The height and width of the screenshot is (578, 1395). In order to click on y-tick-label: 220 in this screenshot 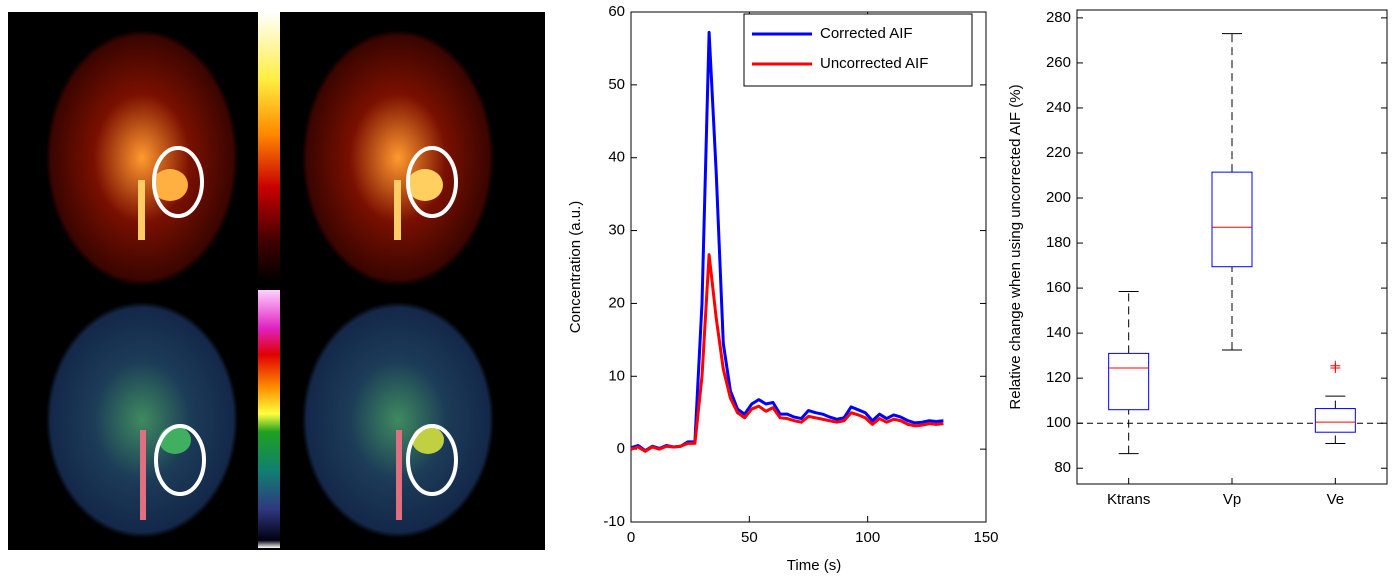, I will do `click(1058, 152)`.